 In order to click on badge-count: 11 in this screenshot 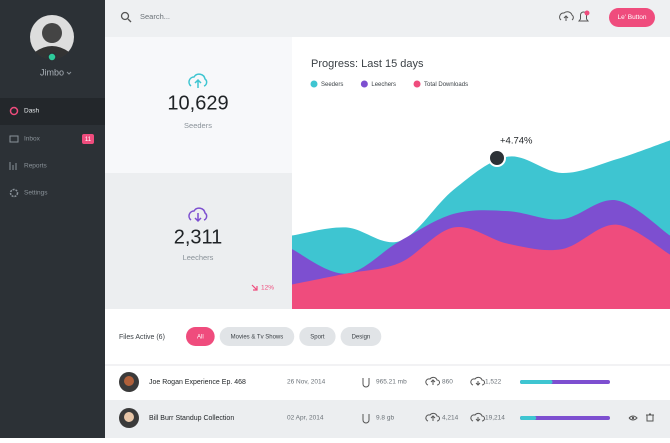, I will do `click(88, 140)`.